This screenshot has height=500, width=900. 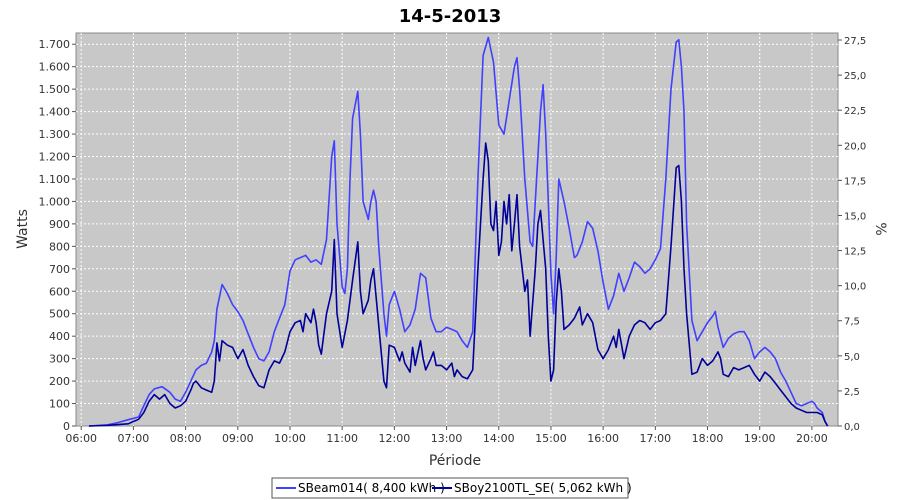 What do you see at coordinates (238, 438) in the screenshot?
I see `x-tick-label: 09:00` at bounding box center [238, 438].